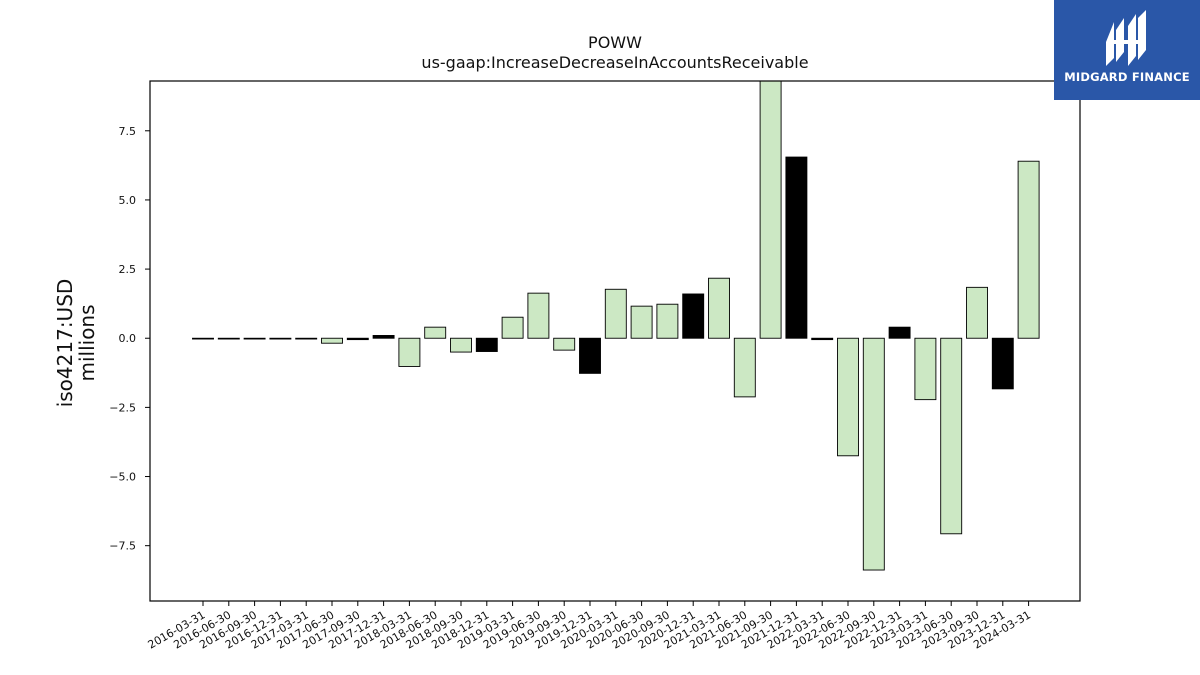 The height and width of the screenshot is (675, 1200). I want to click on y-tick-label: −5.0, so click(122, 477).